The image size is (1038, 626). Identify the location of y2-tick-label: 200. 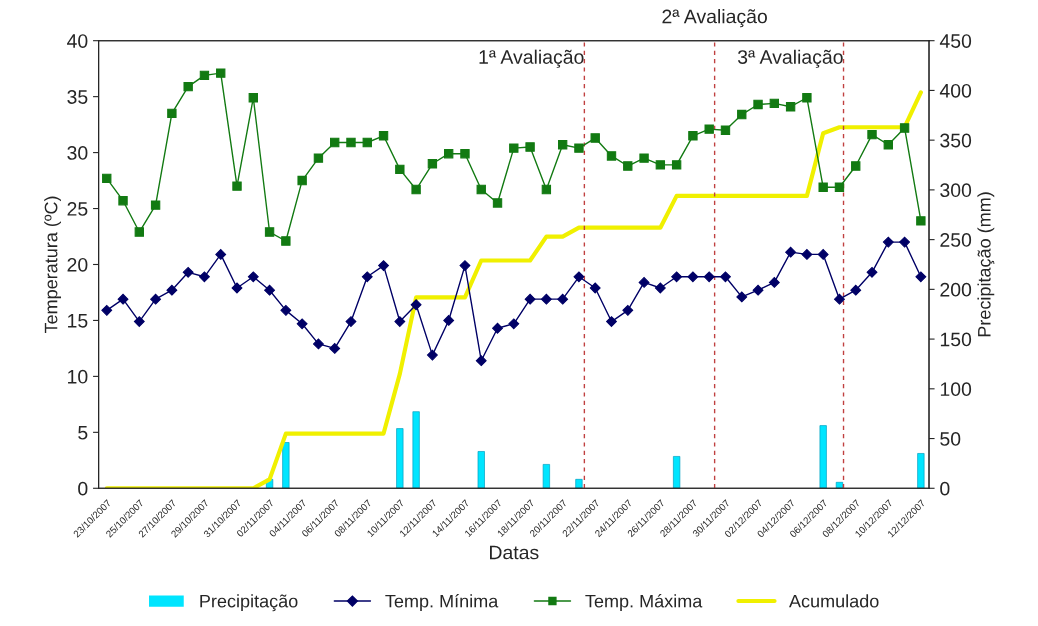
(956, 289).